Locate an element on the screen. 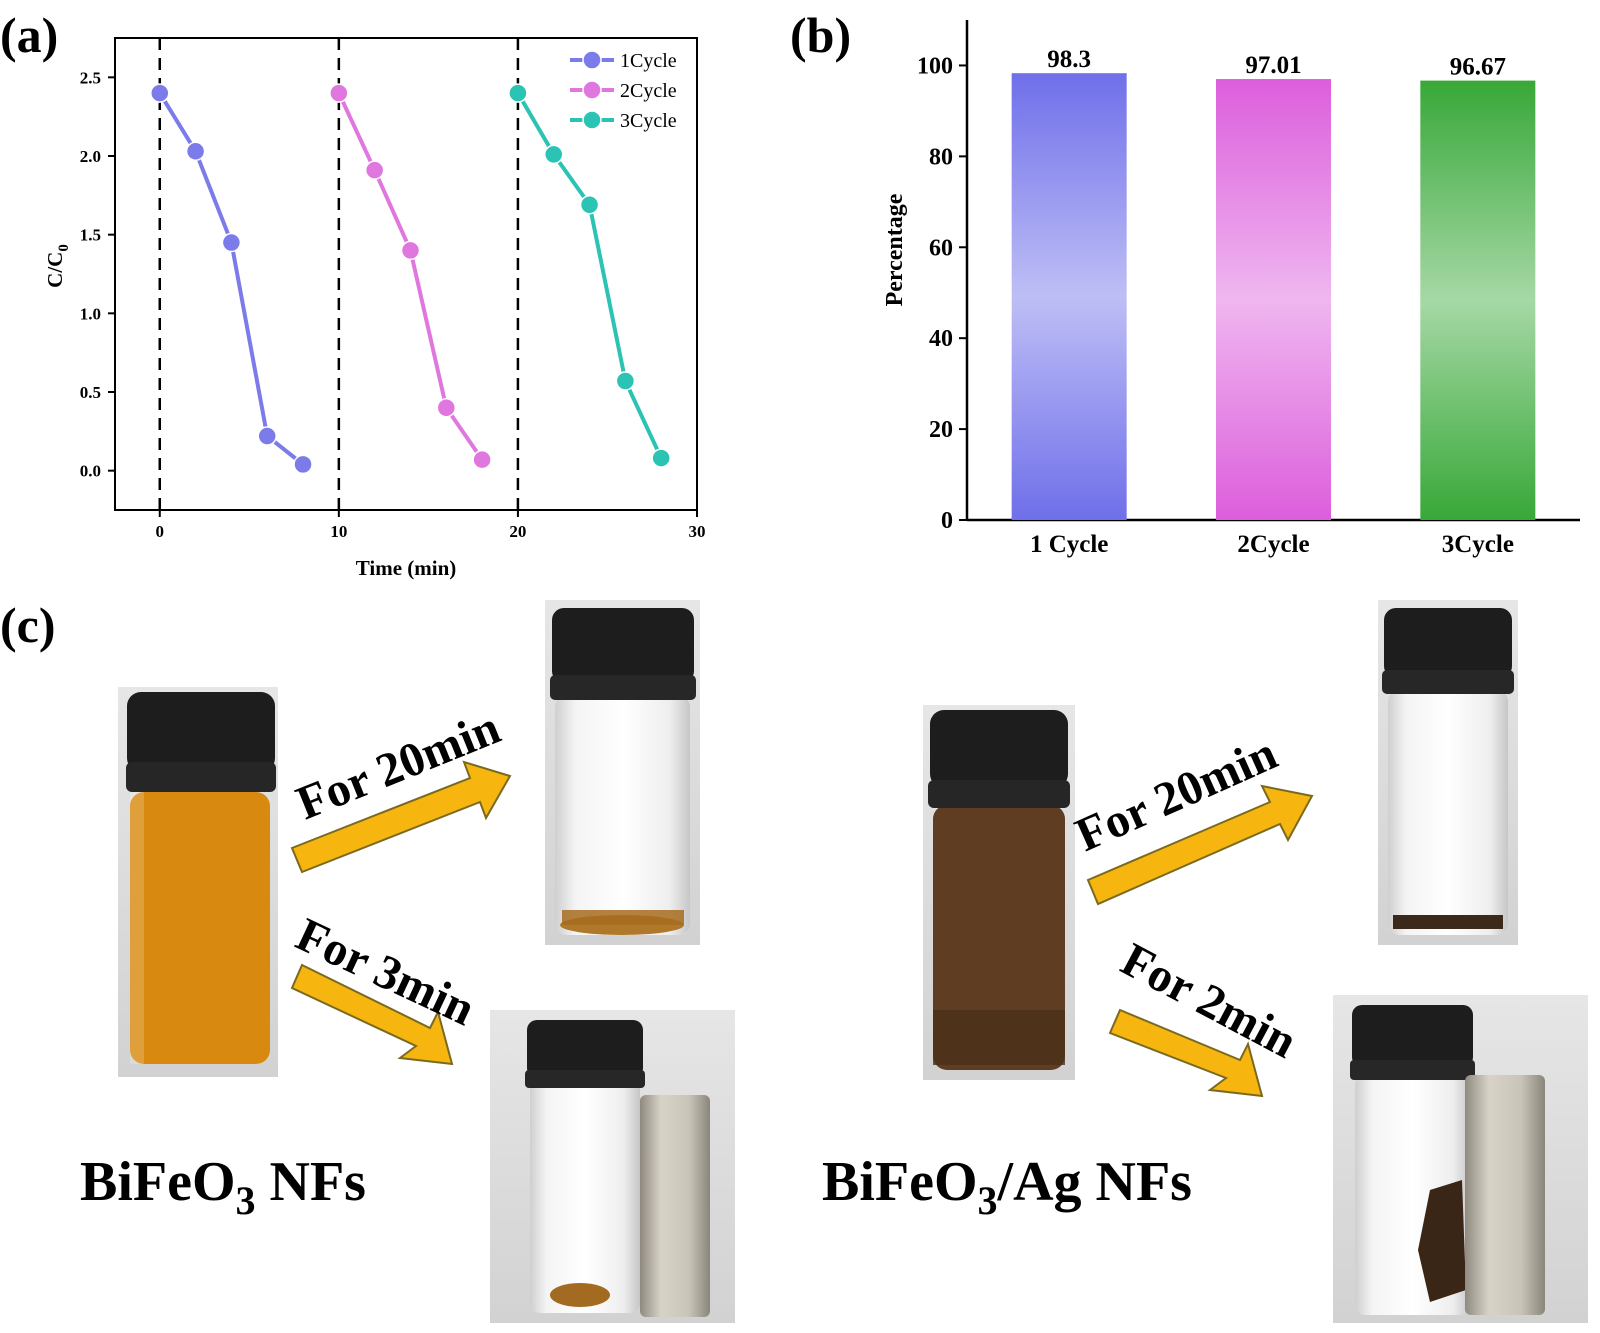  y-tick-label-0: 0 is located at coordinates (947, 521).